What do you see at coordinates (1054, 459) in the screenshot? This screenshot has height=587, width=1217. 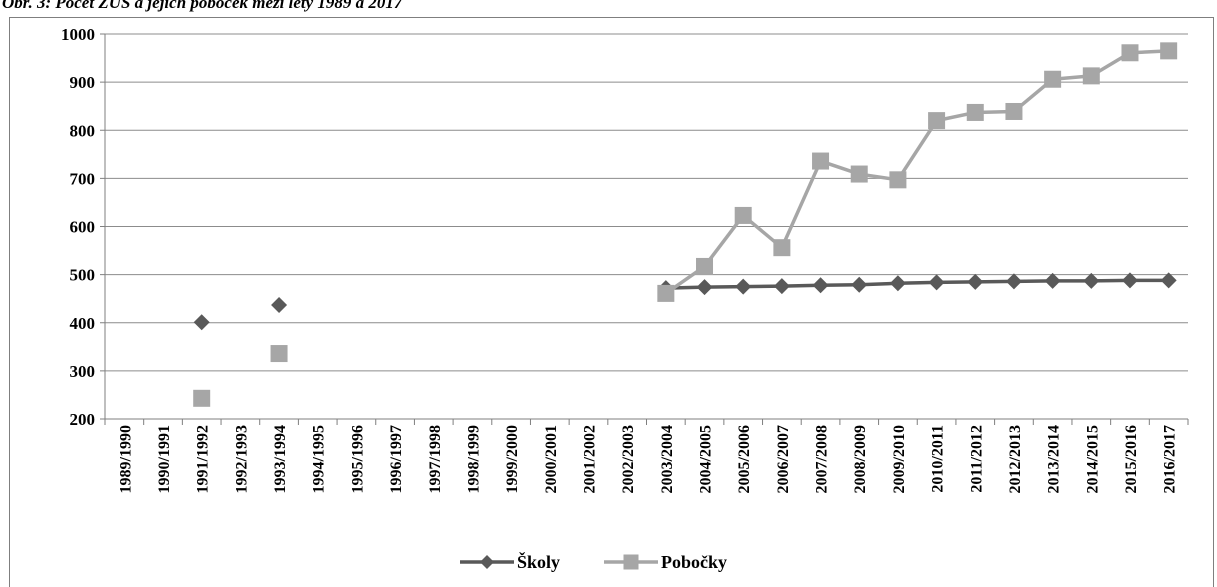 I see `x-tick-label: 2013/2014` at bounding box center [1054, 459].